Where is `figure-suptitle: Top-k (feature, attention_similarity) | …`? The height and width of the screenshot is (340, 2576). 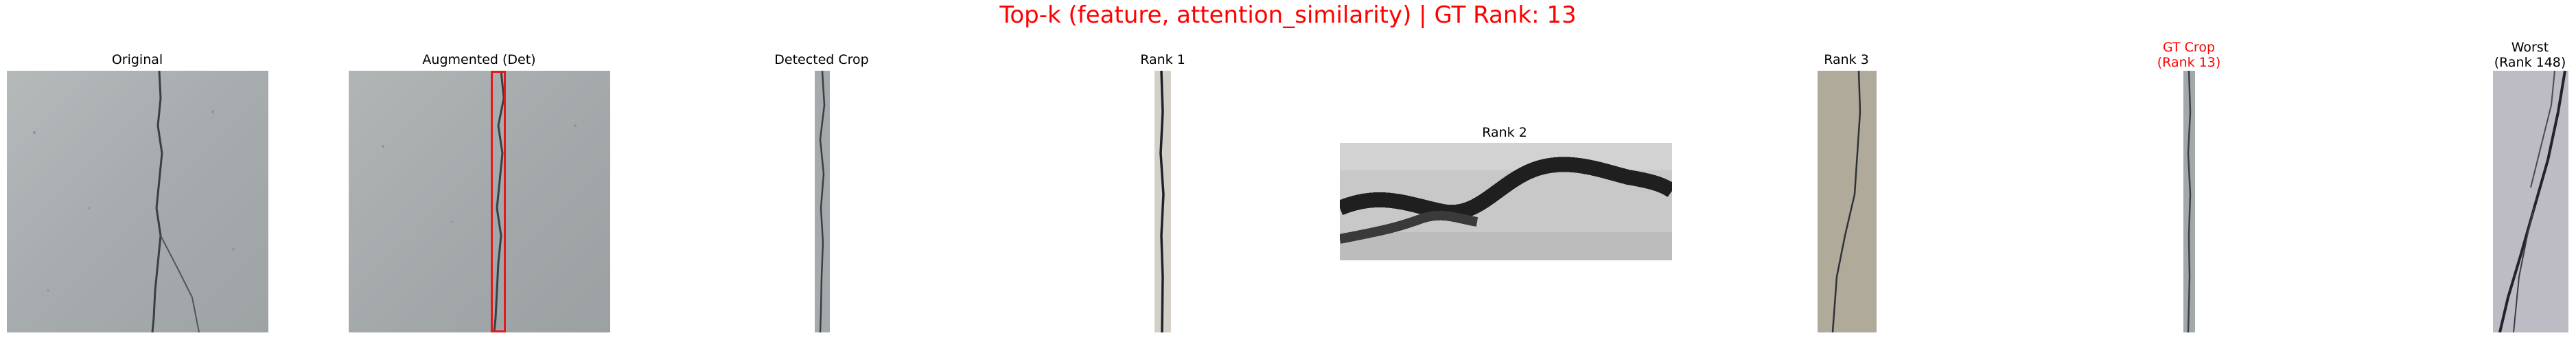 figure-suptitle: Top-k (feature, attention_similarity) | … is located at coordinates (1288, 15).